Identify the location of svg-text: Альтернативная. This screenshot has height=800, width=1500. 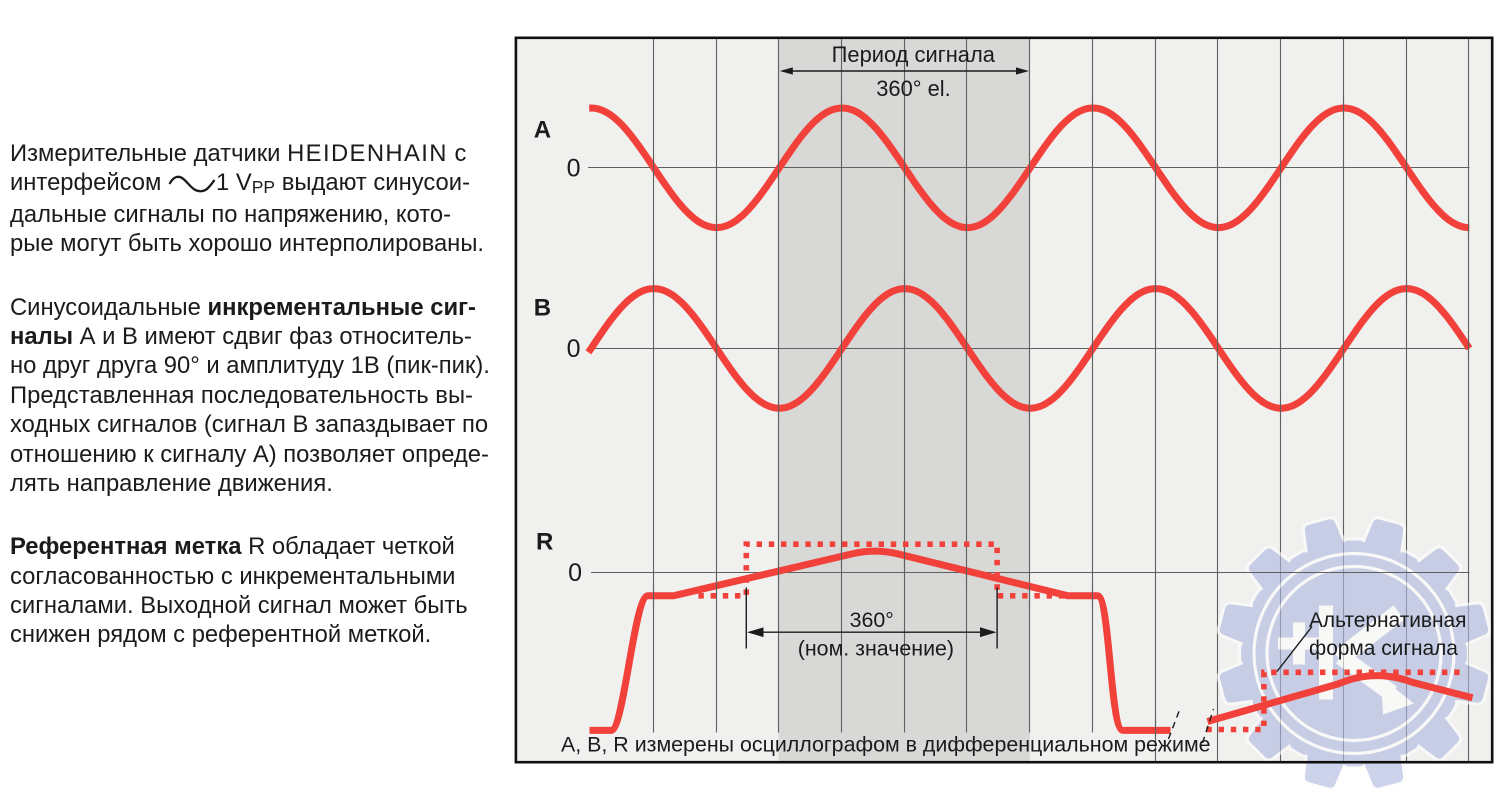
(1387, 620).